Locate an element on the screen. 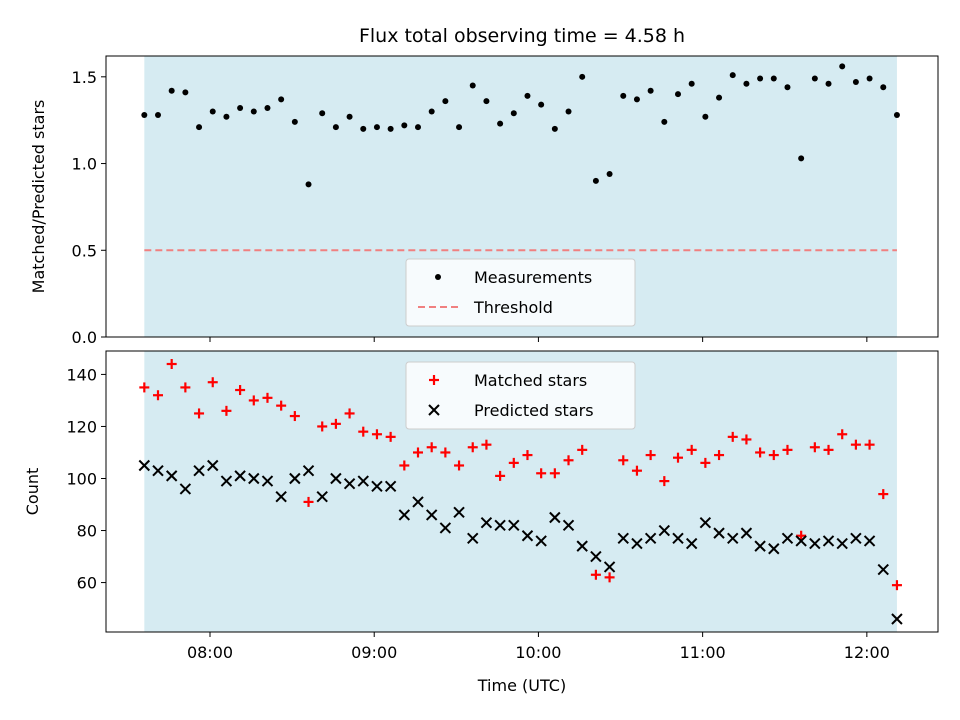  legend-predicted-marker is located at coordinates (434, 410).